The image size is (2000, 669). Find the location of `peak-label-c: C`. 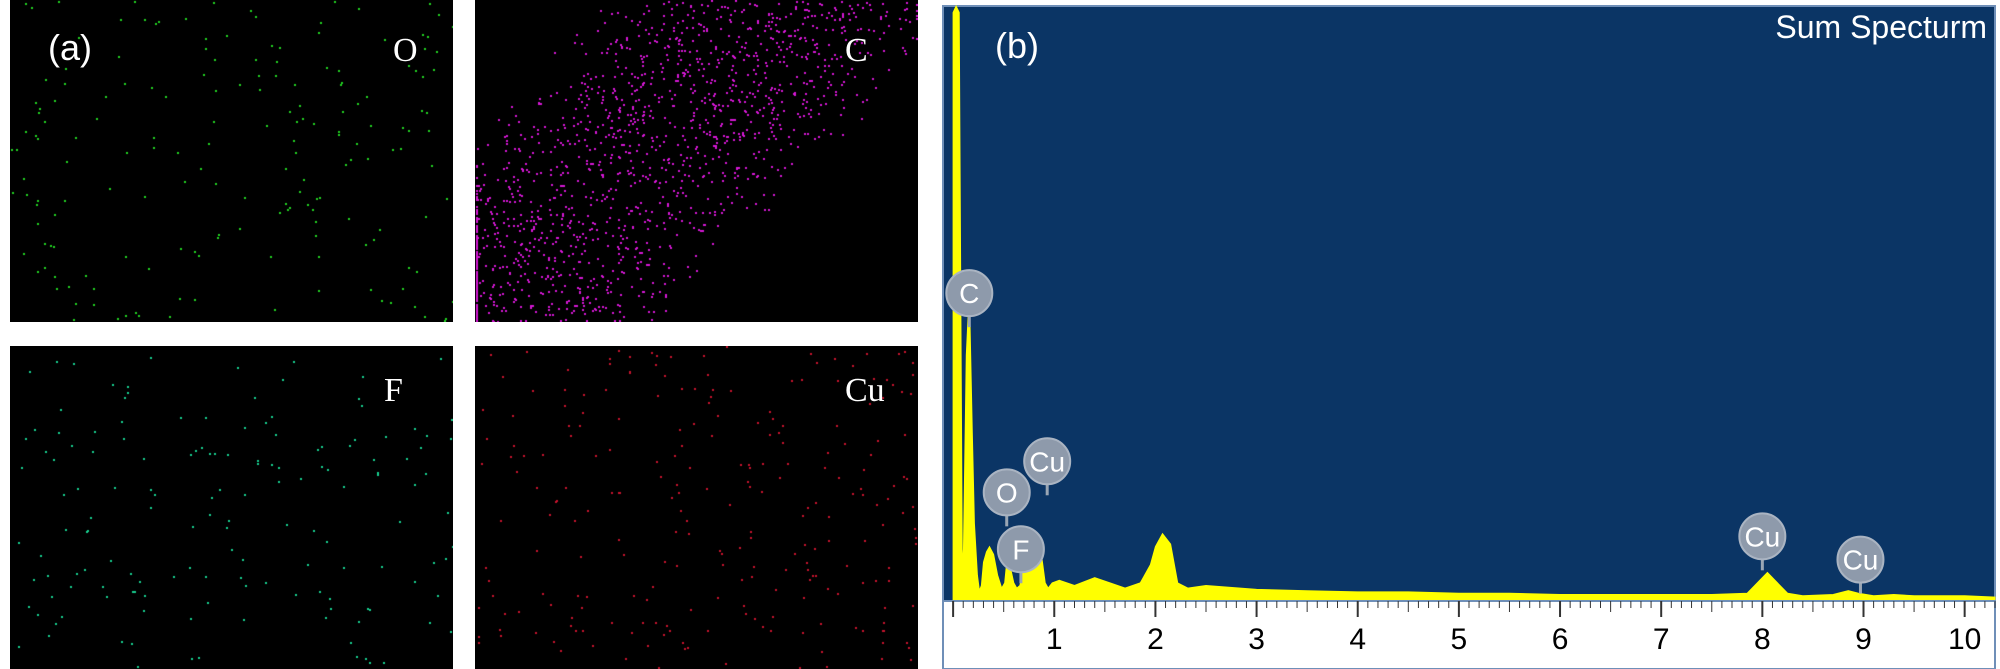

peak-label-c: C is located at coordinates (969, 298).